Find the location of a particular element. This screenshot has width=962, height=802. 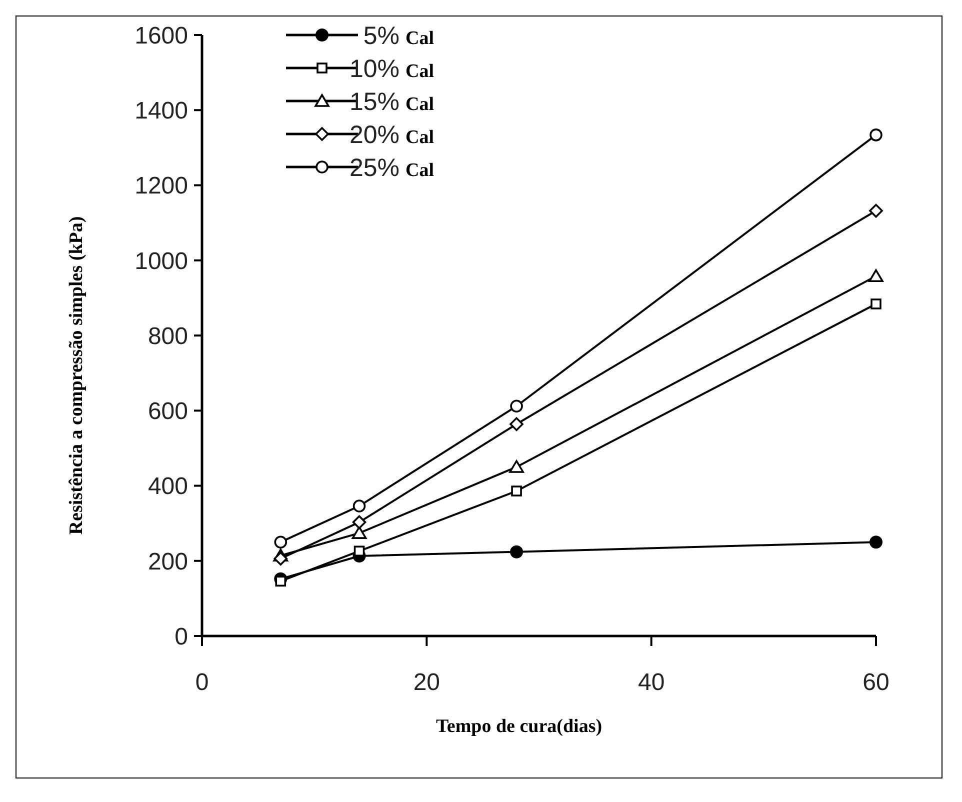

legend-label: 10% Cal is located at coordinates (391, 68).